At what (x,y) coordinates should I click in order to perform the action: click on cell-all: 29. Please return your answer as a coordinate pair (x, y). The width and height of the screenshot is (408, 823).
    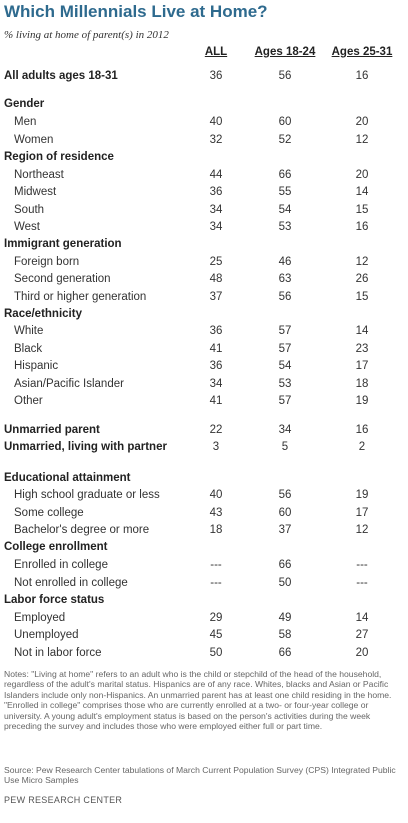
    Looking at the image, I should click on (216, 618).